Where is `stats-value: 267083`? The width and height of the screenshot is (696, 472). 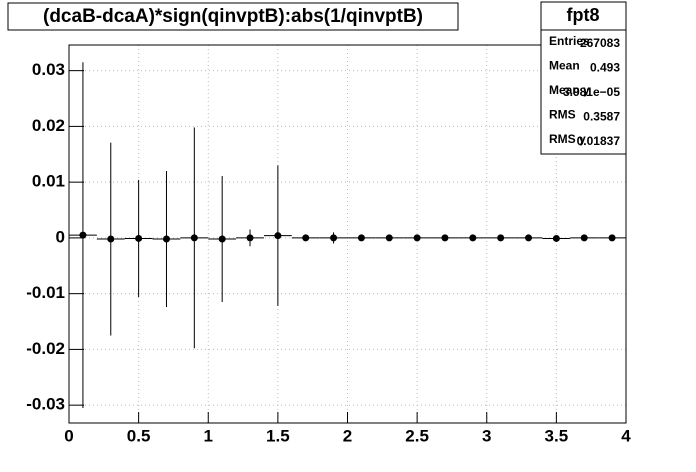
stats-value: 267083 is located at coordinates (600, 43).